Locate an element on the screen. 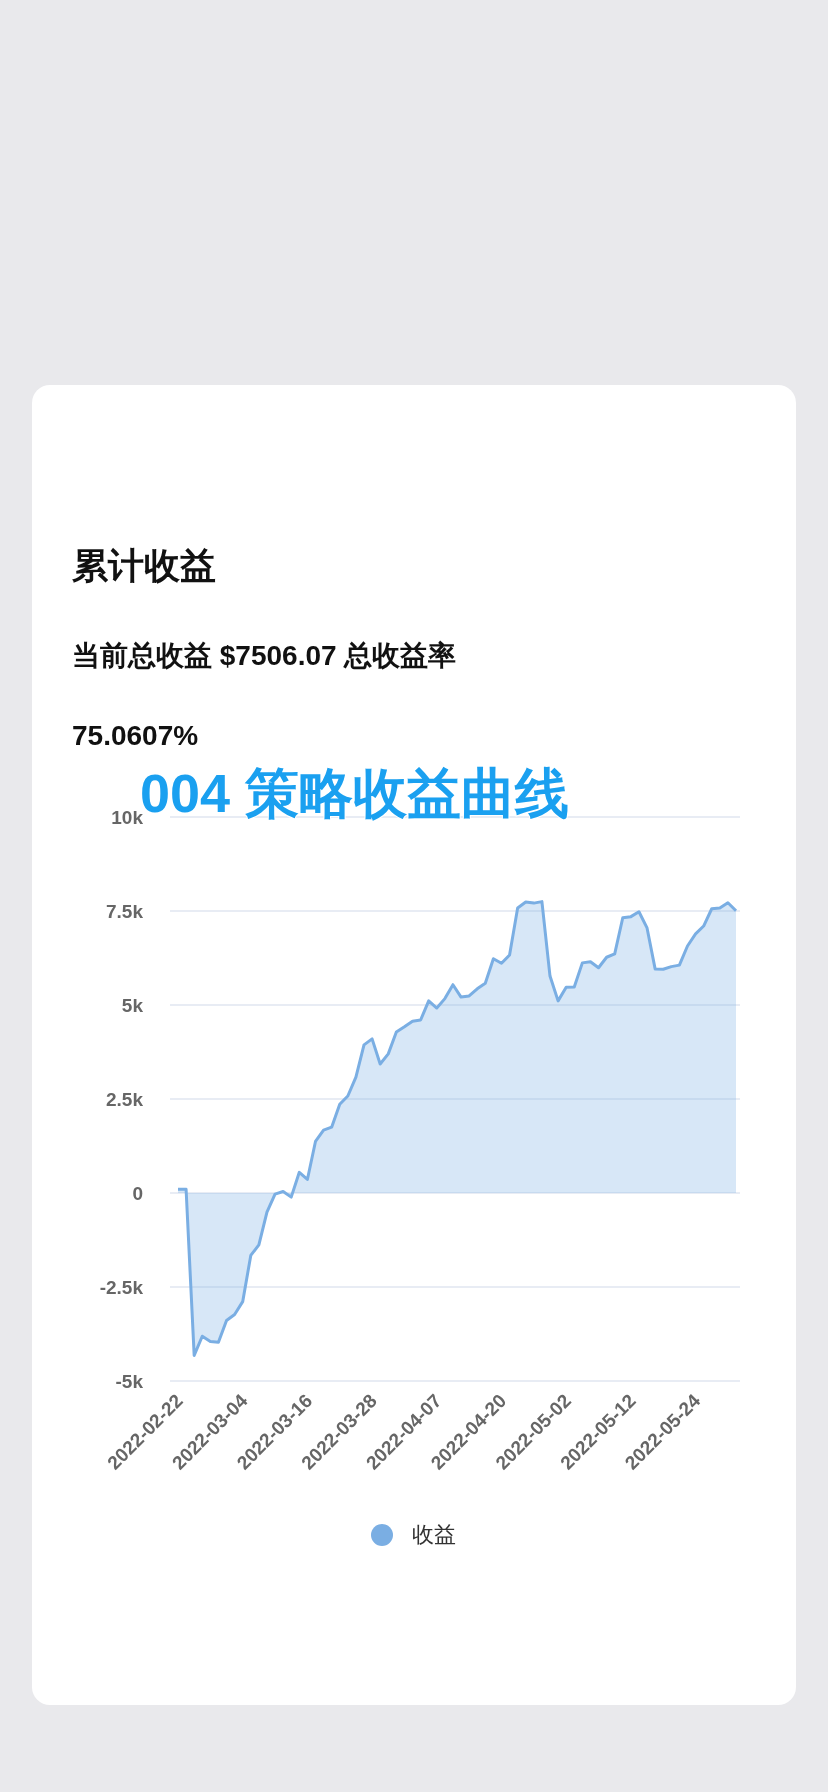 The height and width of the screenshot is (1792, 828). y-tick-label: 2.5k is located at coordinates (125, 1099).